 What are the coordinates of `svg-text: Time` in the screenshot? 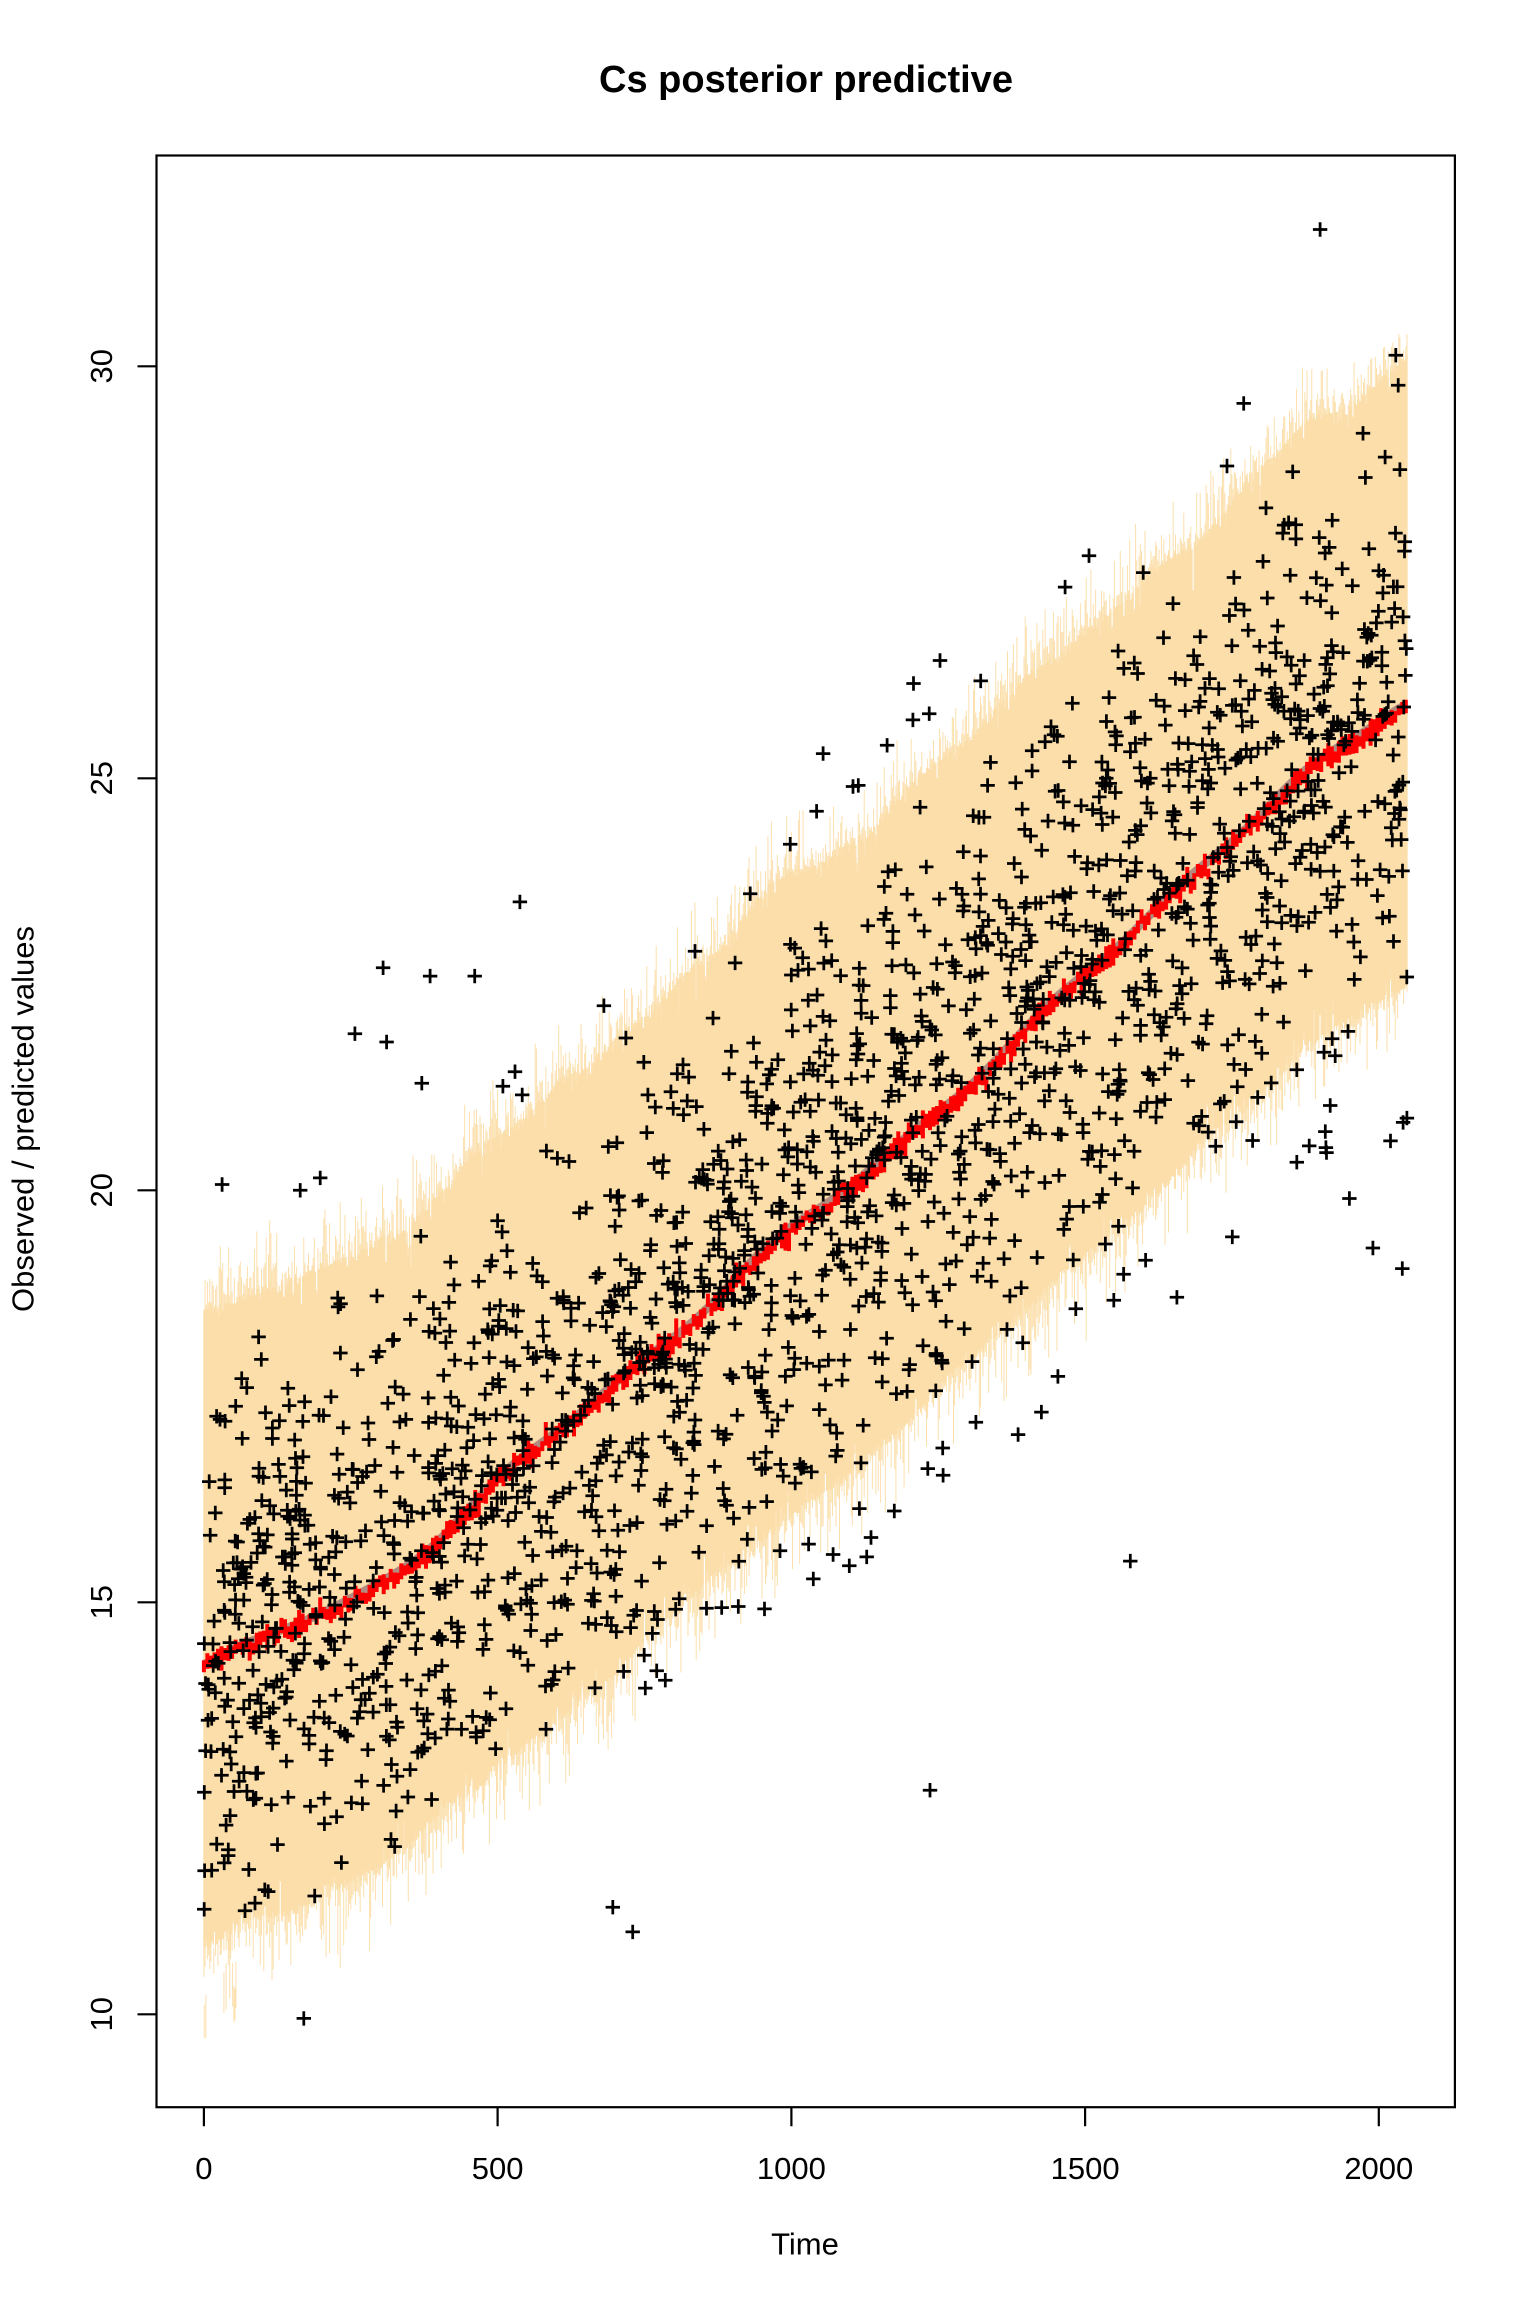 It's located at (805, 2244).